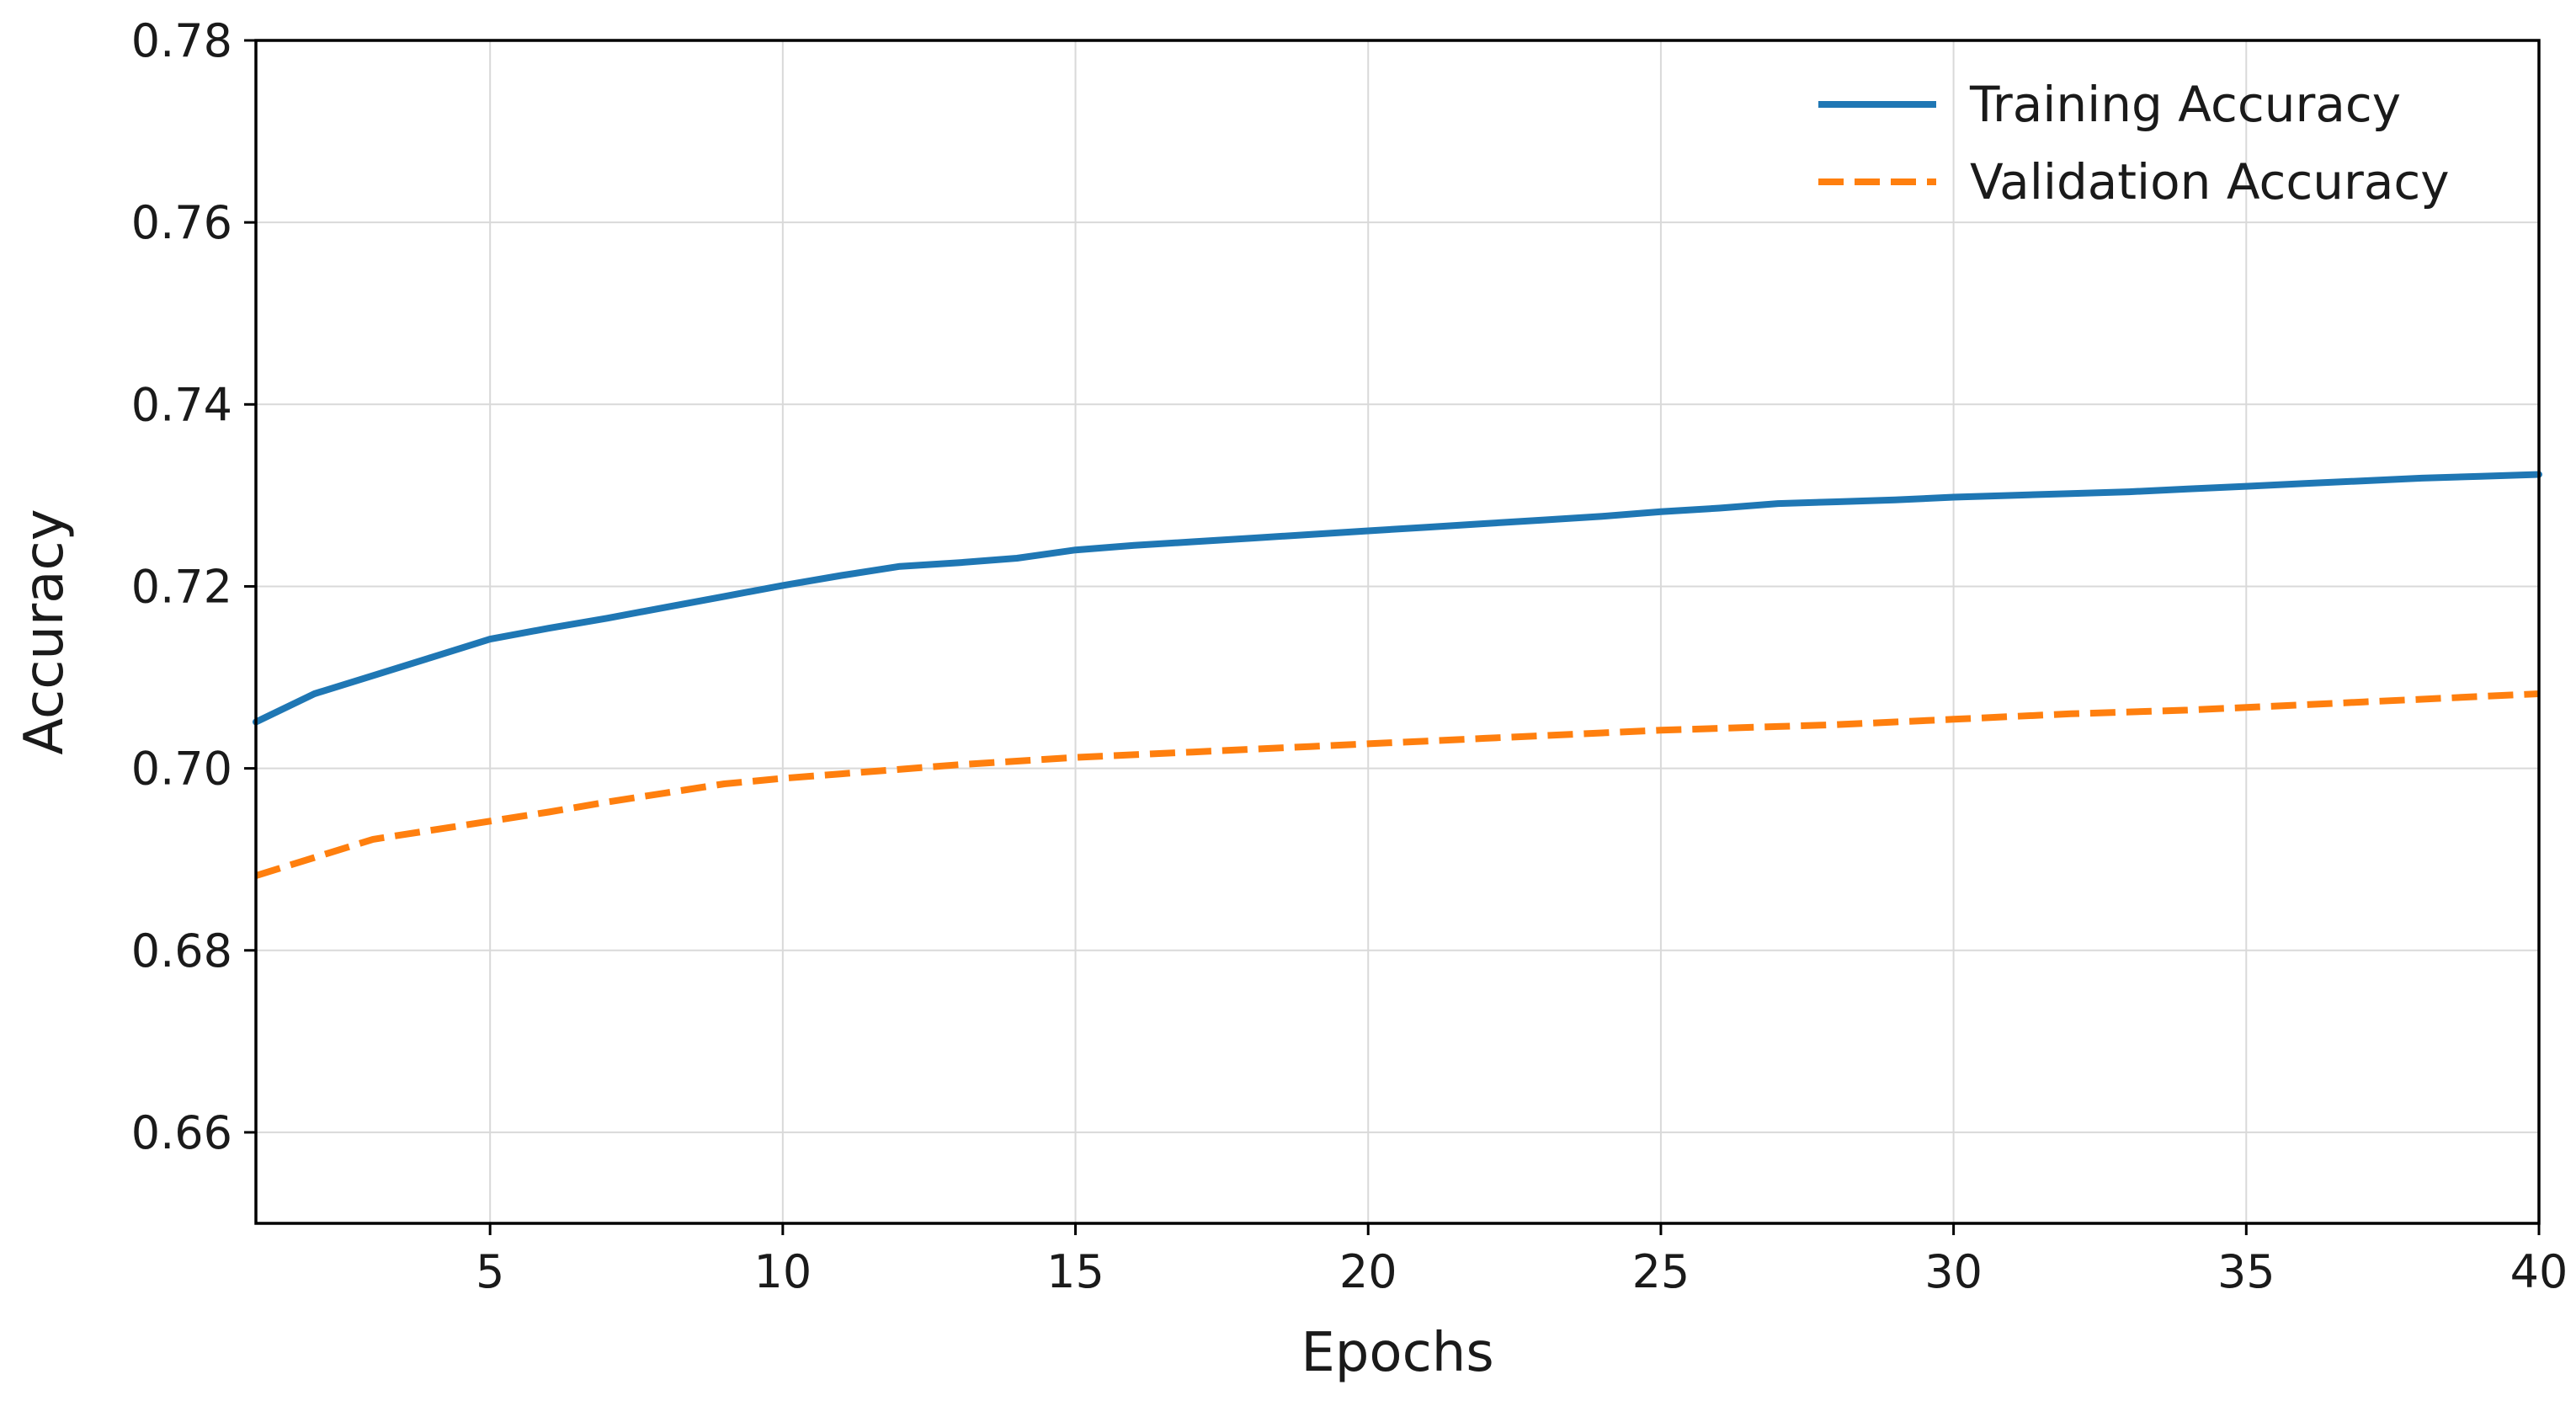 The width and height of the screenshot is (2576, 1401). Describe the element at coordinates (181, 222) in the screenshot. I see `y-tick-label-5: 0.76` at that location.